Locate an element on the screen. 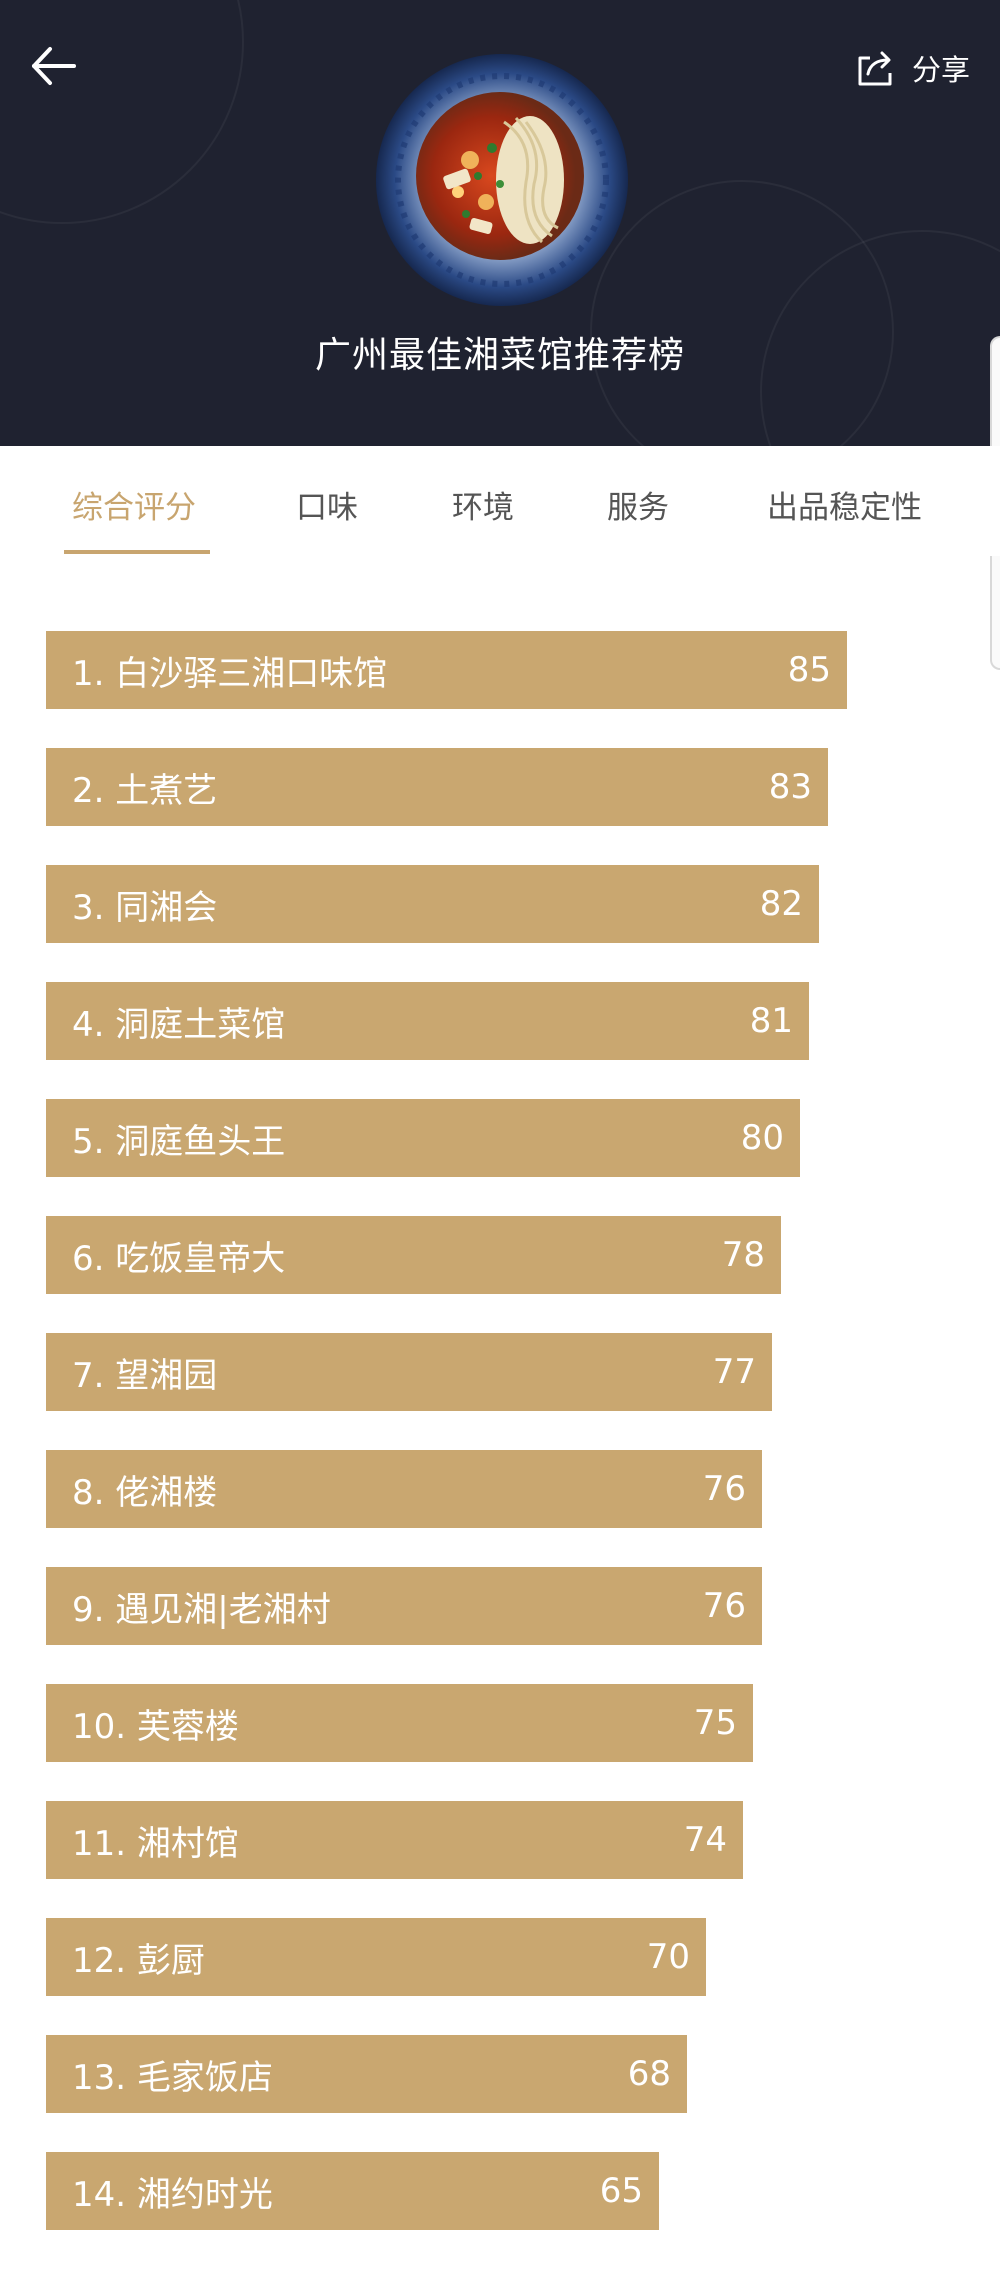 The width and height of the screenshot is (1000, 2269). restaurant-score: 82 is located at coordinates (781, 904).